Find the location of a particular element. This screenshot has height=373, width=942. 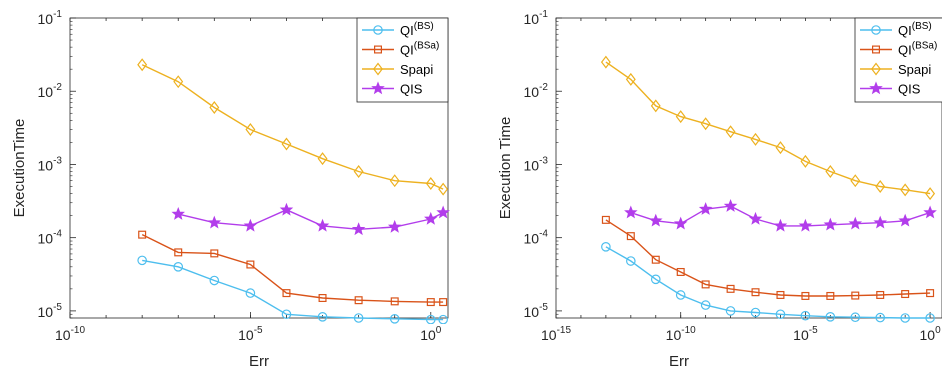

y-axis-label: Execution Time is located at coordinates (505, 168).